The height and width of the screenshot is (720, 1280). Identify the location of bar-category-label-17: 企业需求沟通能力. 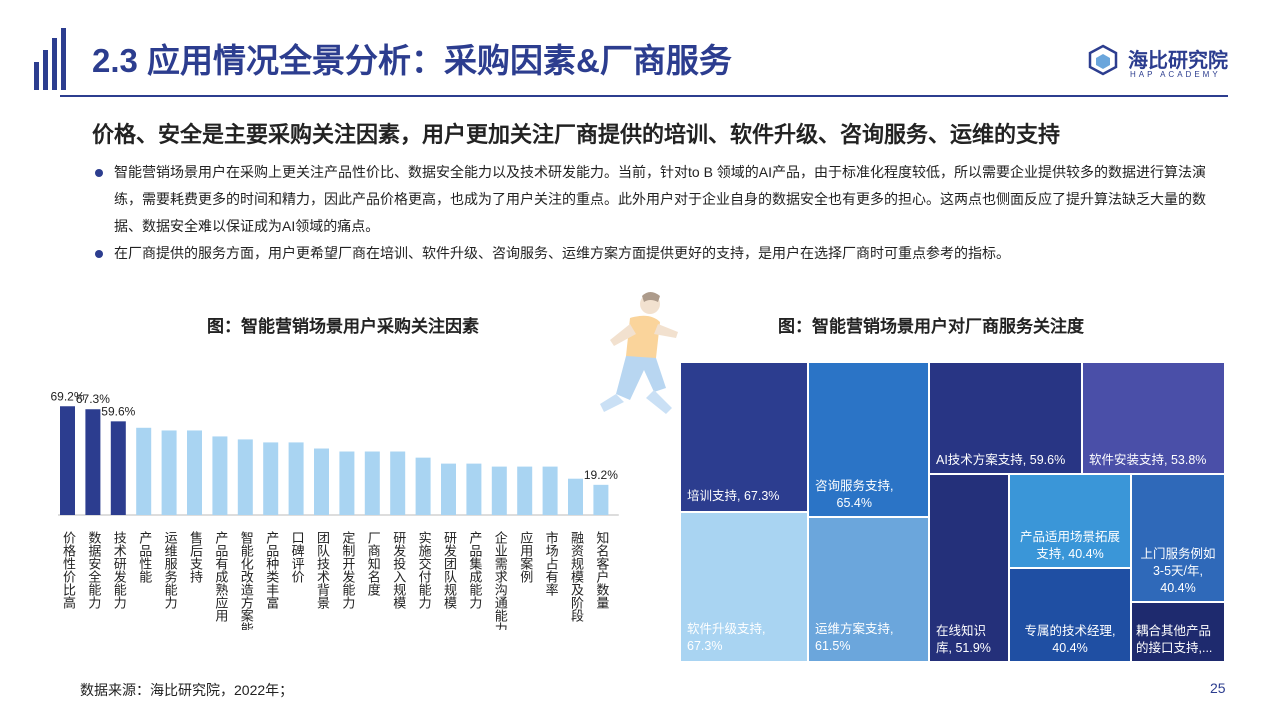
(500, 580).